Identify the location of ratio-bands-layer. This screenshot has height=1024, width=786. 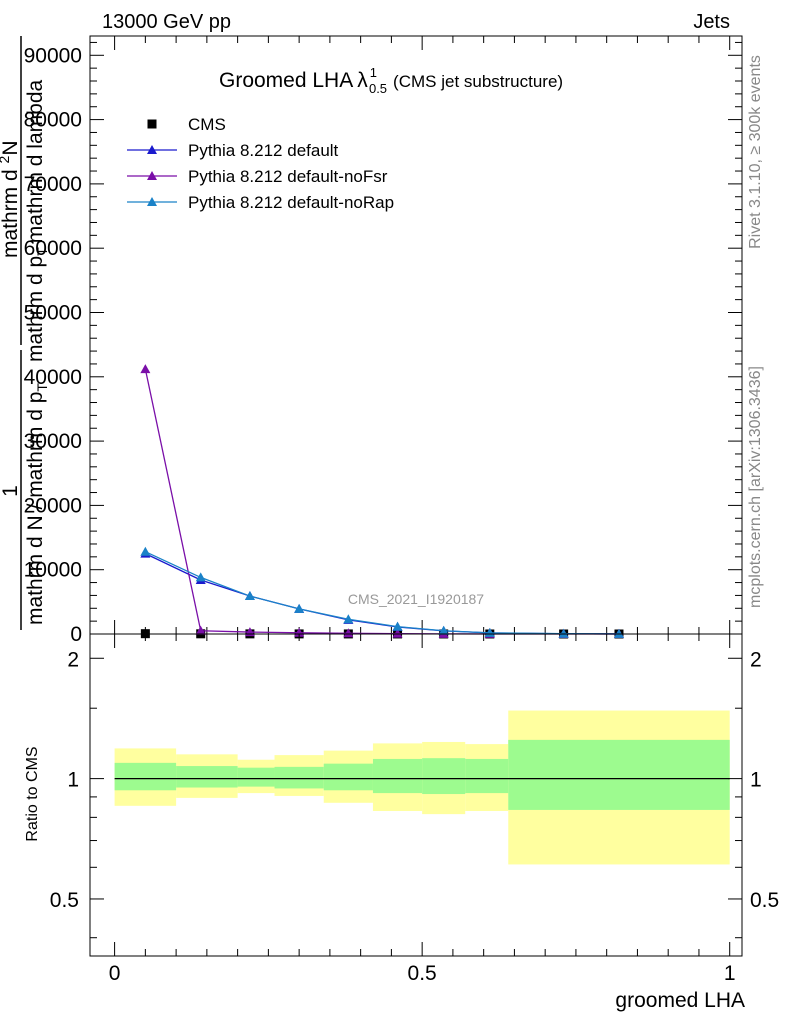
(422, 787).